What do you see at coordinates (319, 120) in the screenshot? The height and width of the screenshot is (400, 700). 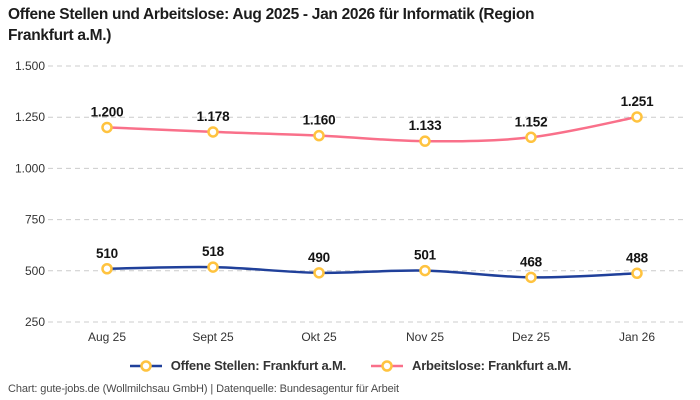 I see `data-point-label: 1.160` at bounding box center [319, 120].